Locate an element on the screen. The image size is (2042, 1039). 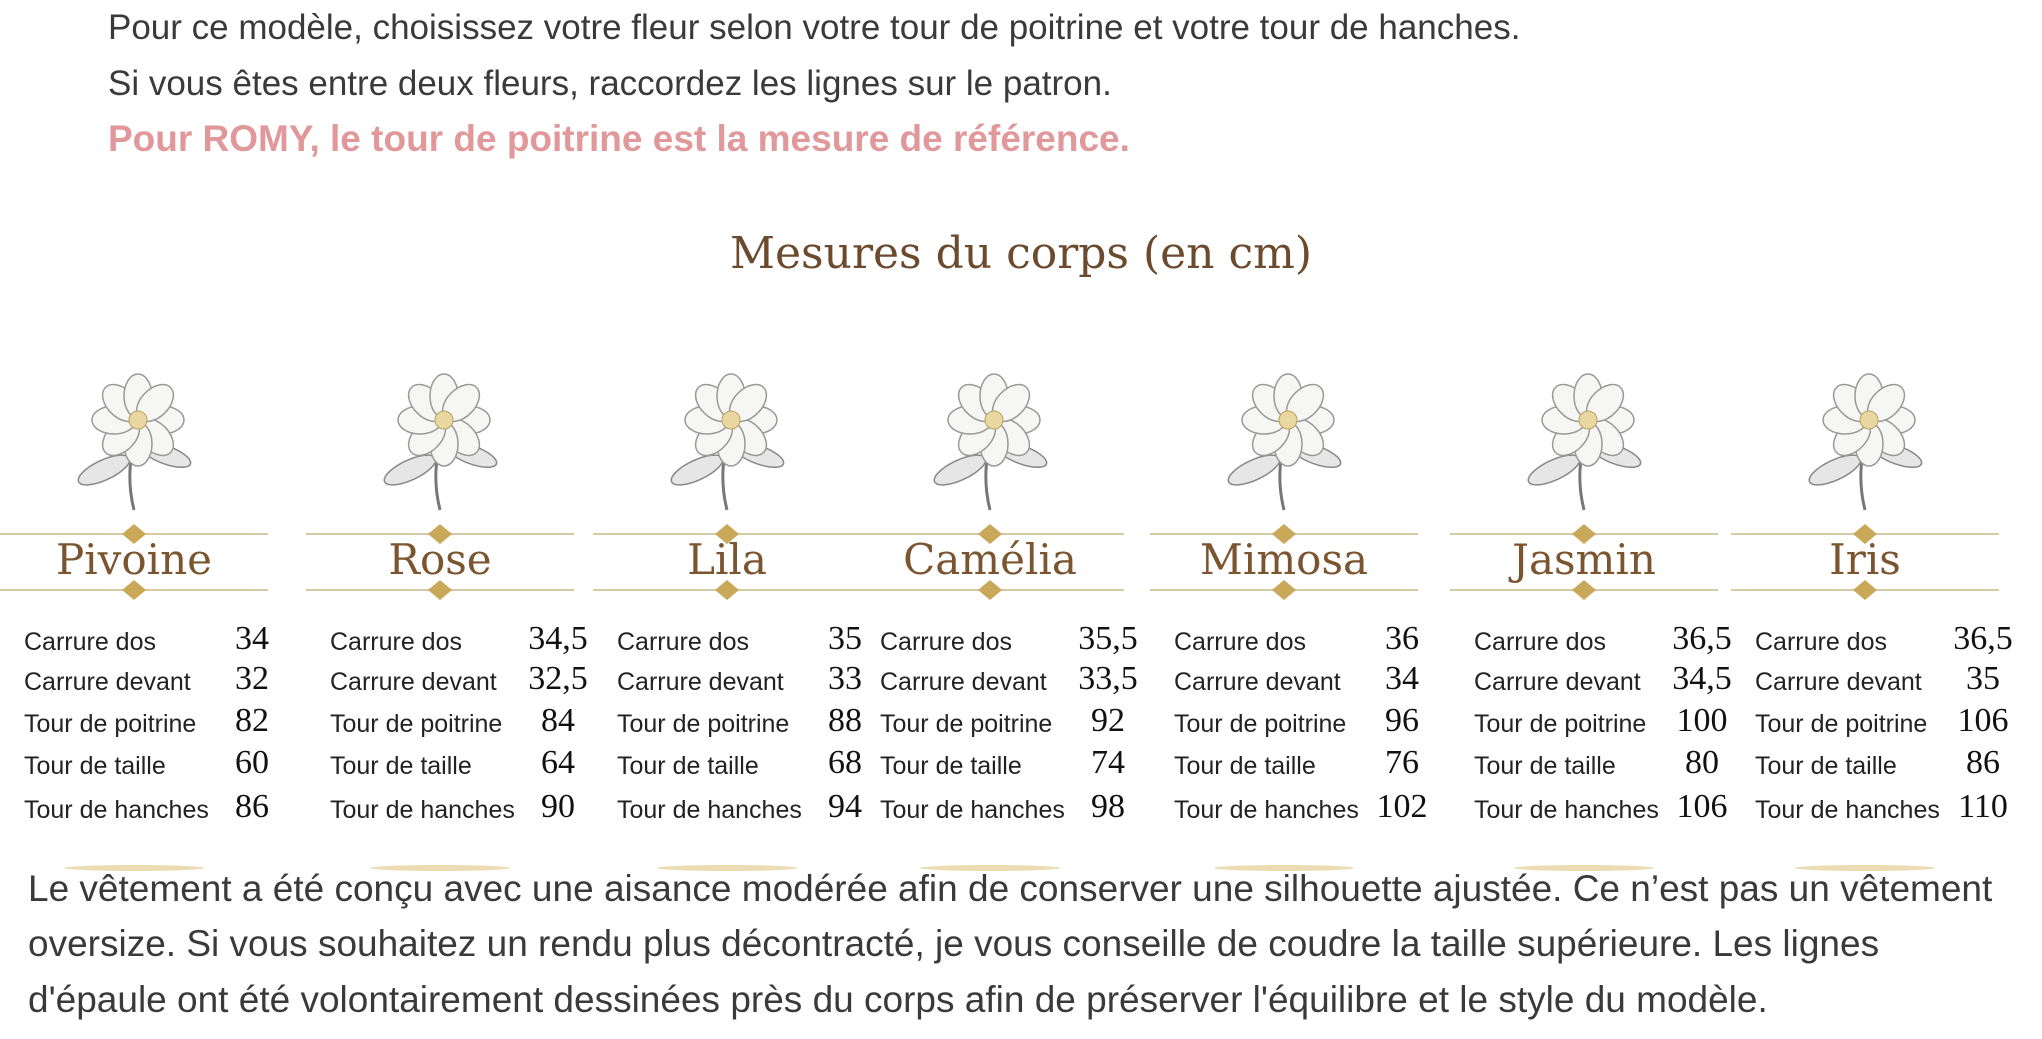
table-title: Mesures du corps (en cm) is located at coordinates (1021, 253).